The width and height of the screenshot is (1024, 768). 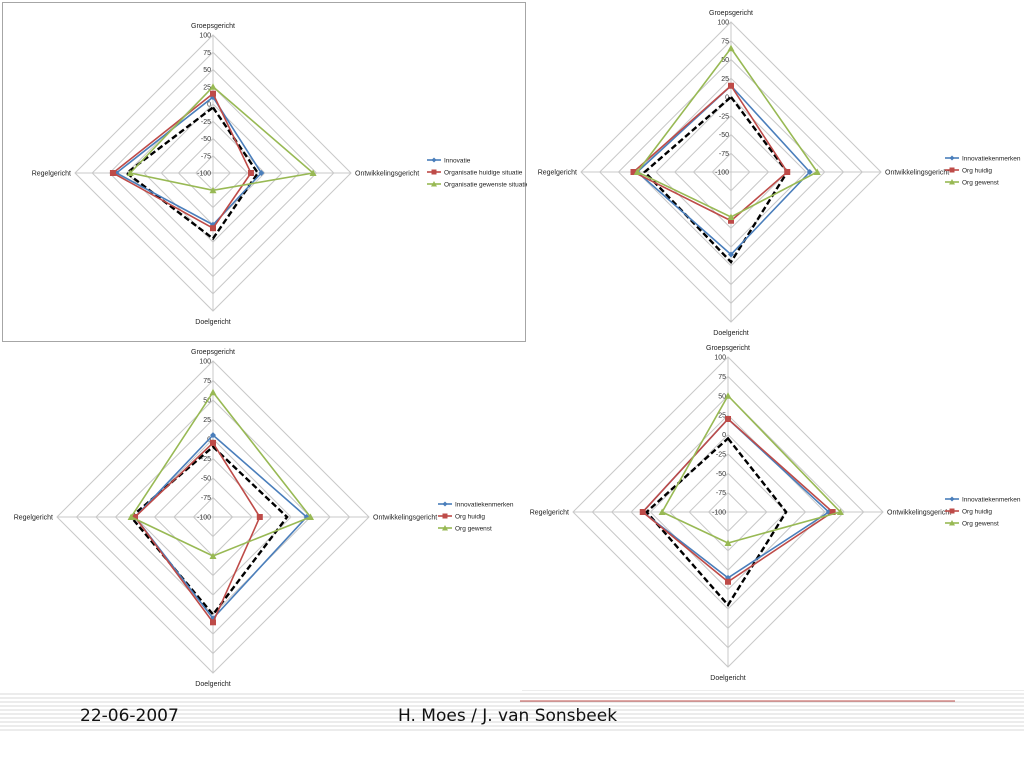 I want to click on footer-date: 22-06-2007, so click(x=129, y=716).